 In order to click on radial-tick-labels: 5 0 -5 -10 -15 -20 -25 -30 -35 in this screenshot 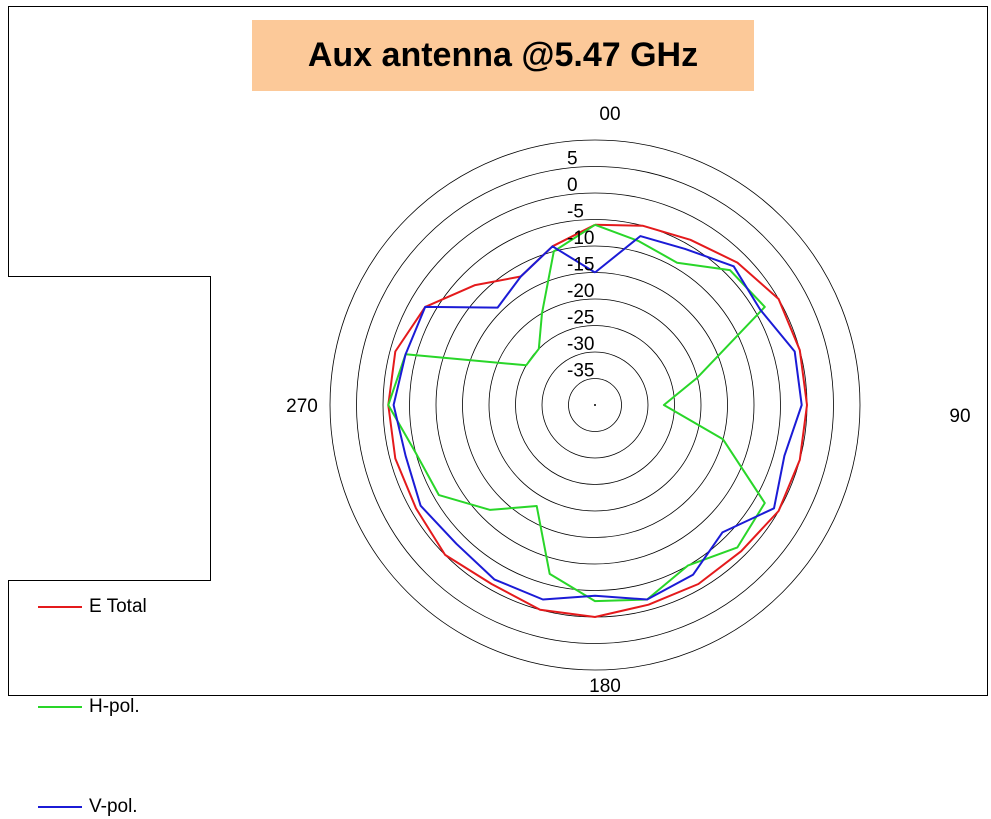, I will do `click(580, 265)`.